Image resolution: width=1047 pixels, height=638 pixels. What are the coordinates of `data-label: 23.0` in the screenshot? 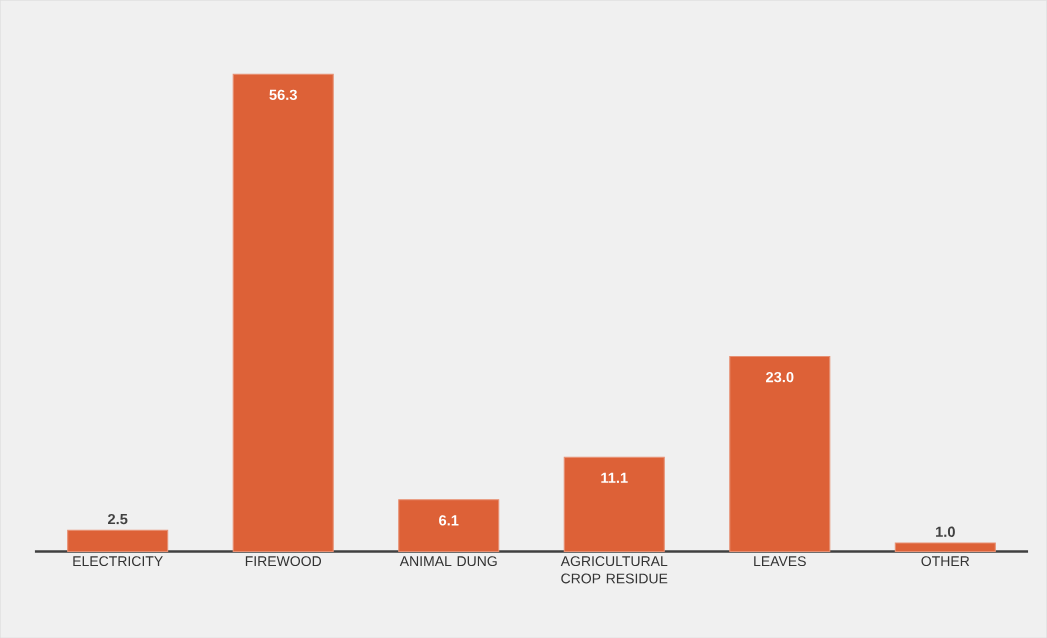 It's located at (780, 377).